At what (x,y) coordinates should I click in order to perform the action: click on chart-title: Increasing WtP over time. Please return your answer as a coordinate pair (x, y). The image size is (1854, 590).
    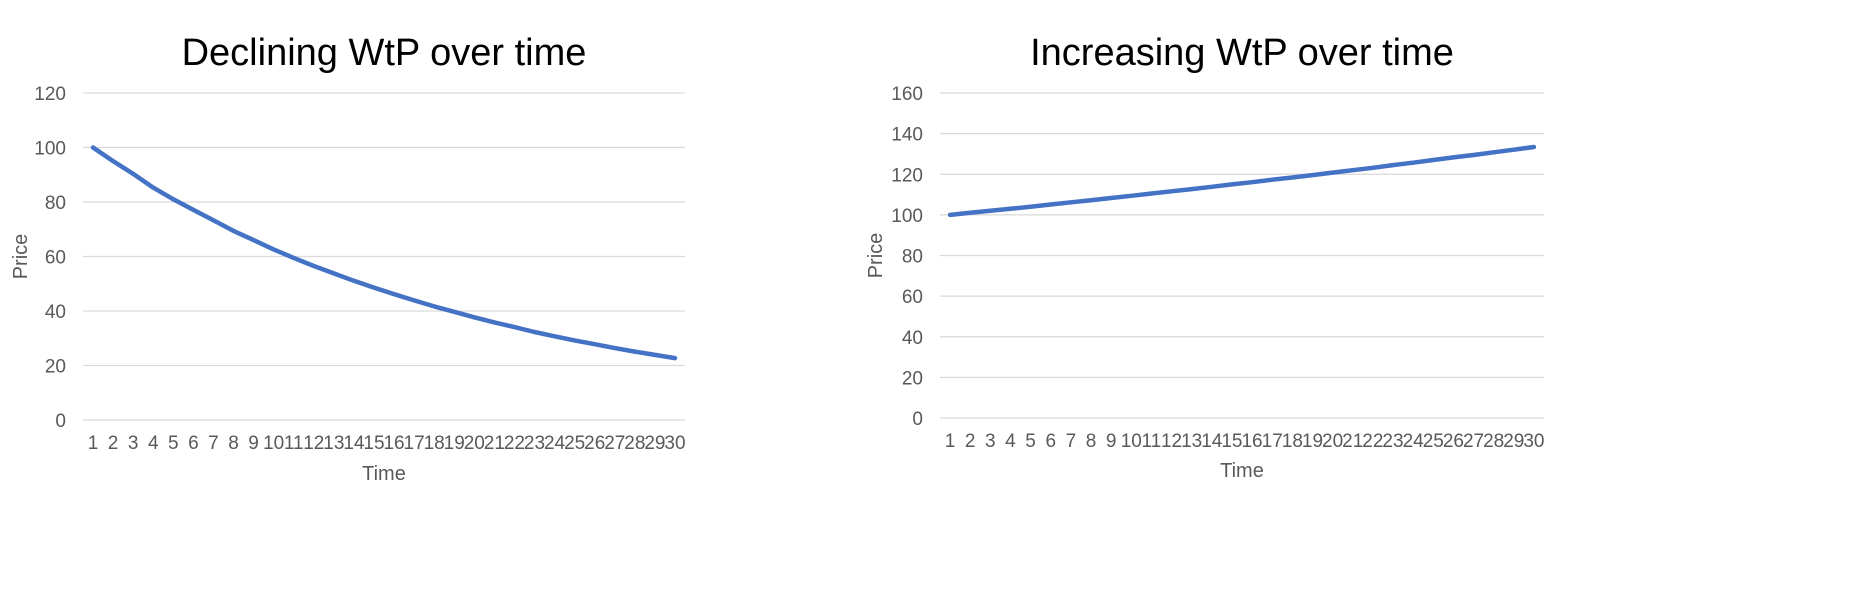
    Looking at the image, I should click on (1242, 53).